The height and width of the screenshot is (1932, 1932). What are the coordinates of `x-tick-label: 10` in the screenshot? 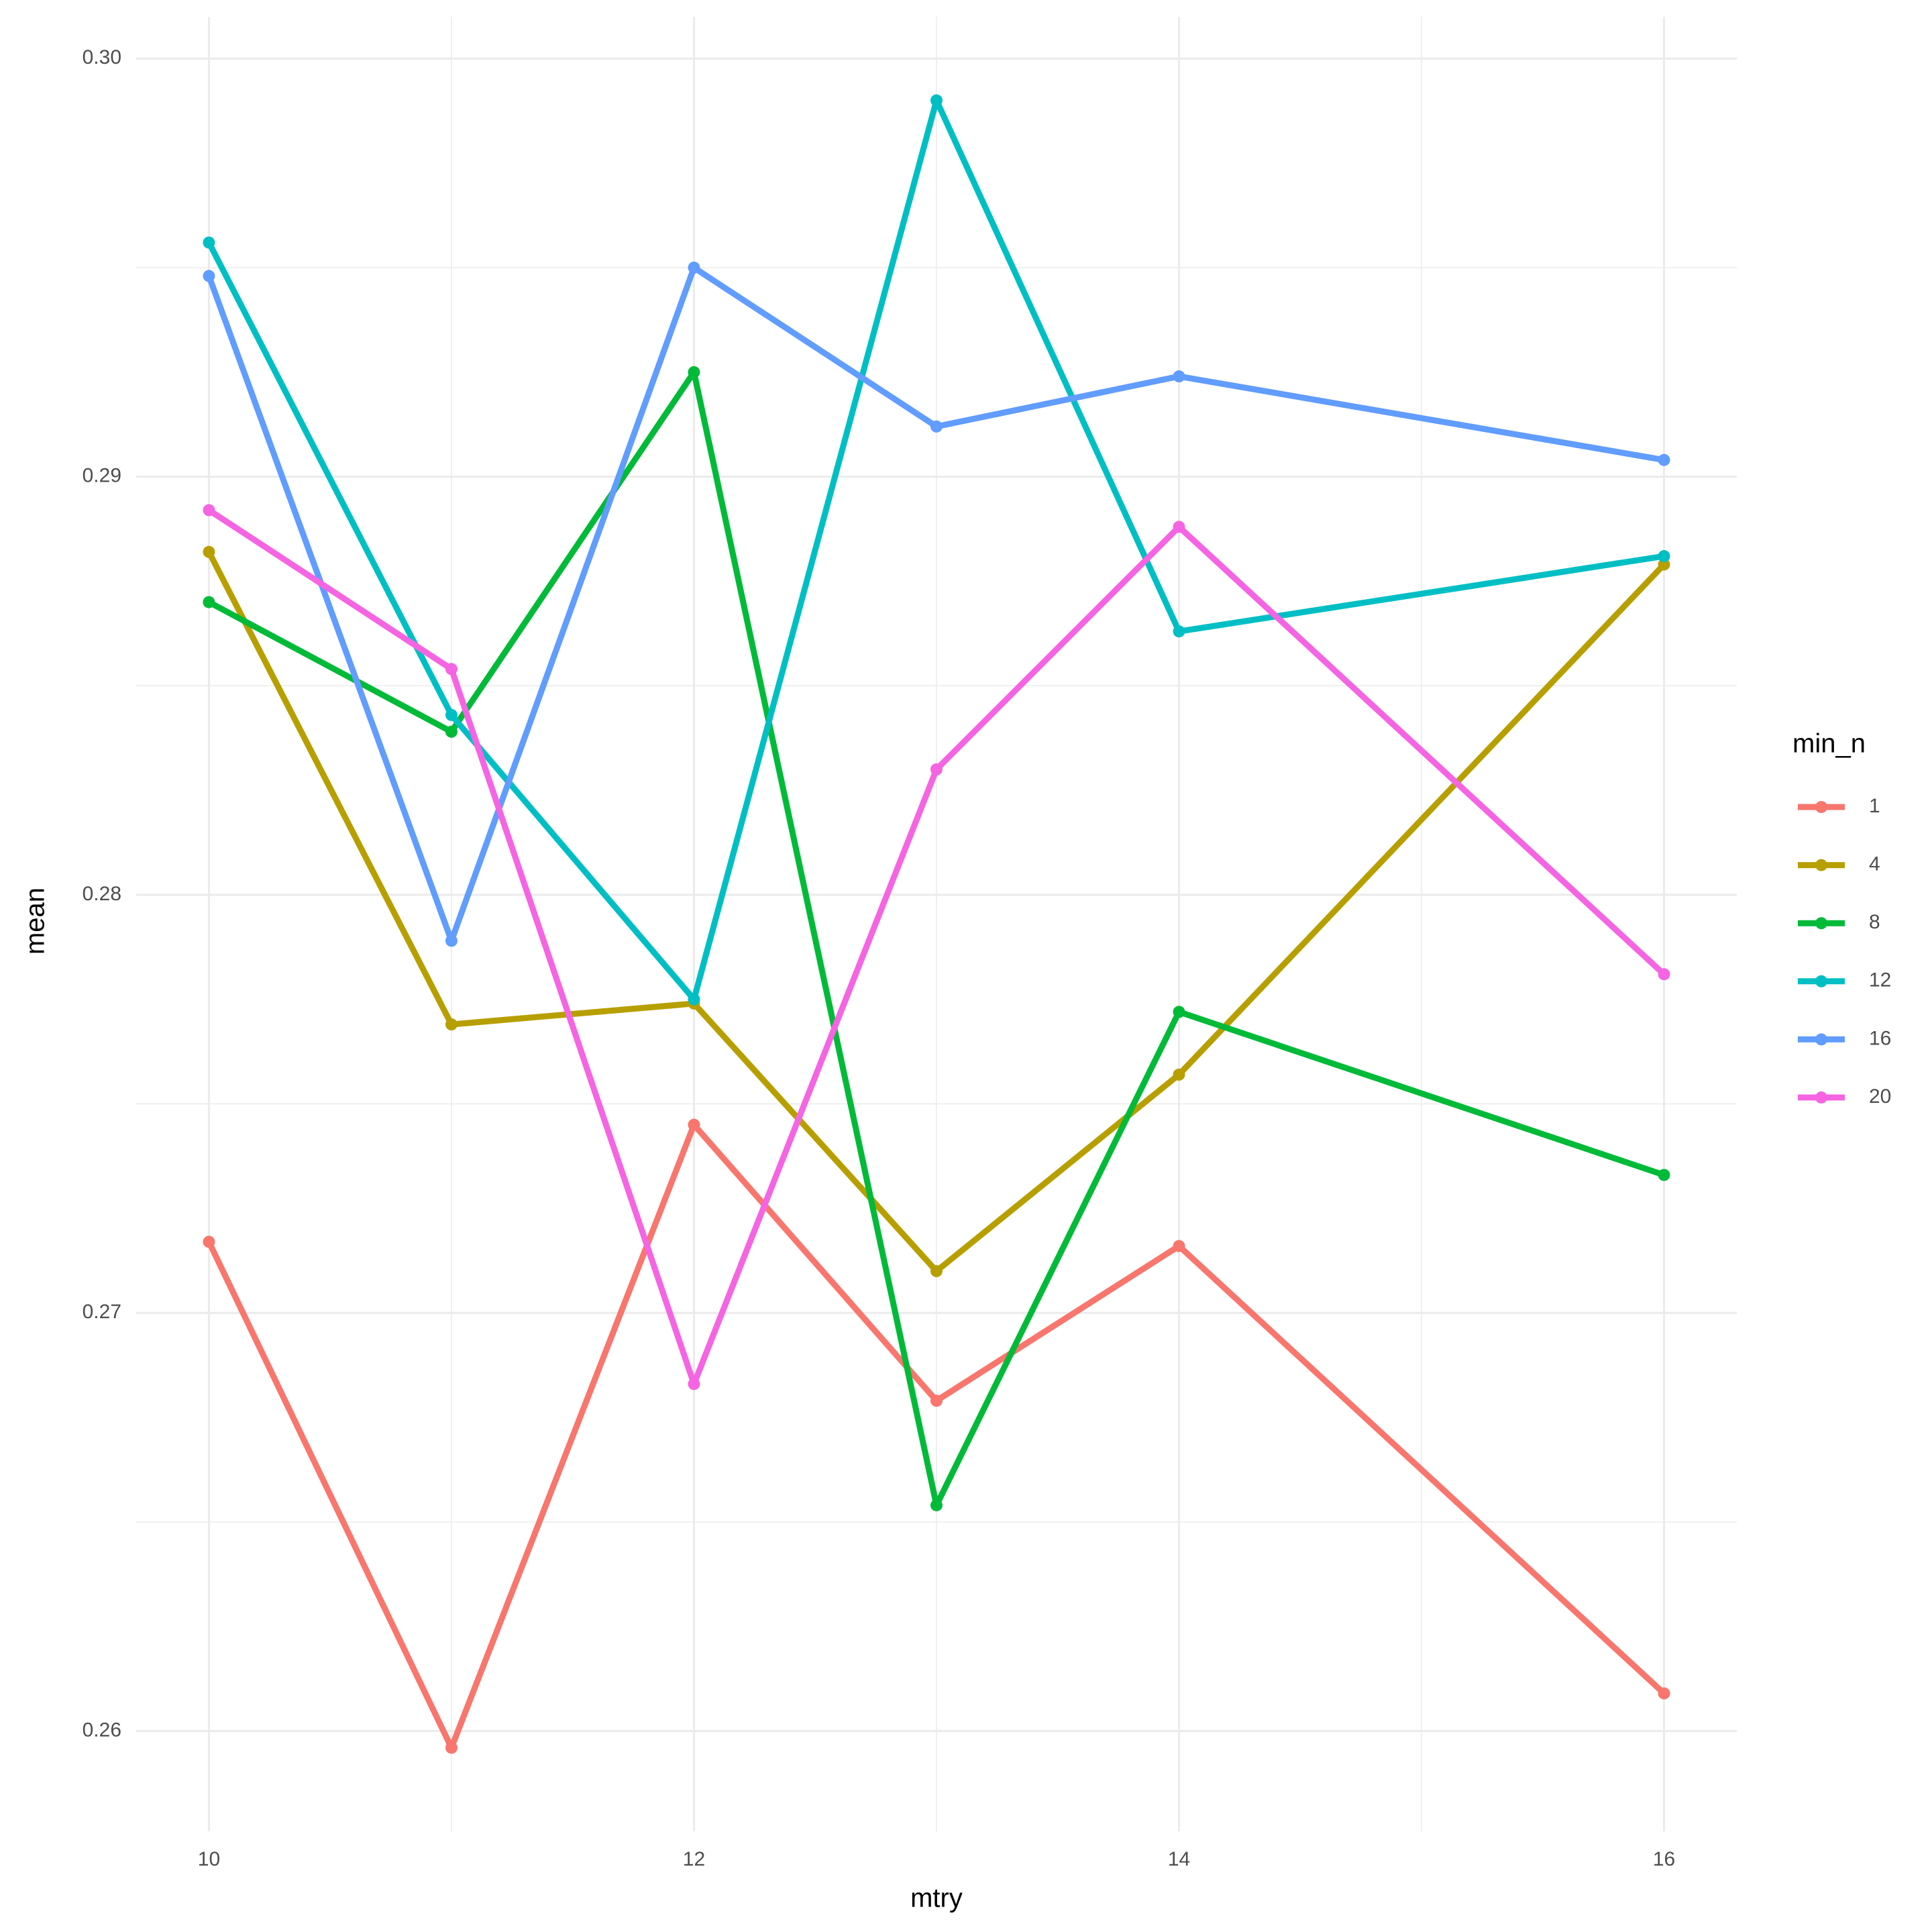 It's located at (209, 1859).